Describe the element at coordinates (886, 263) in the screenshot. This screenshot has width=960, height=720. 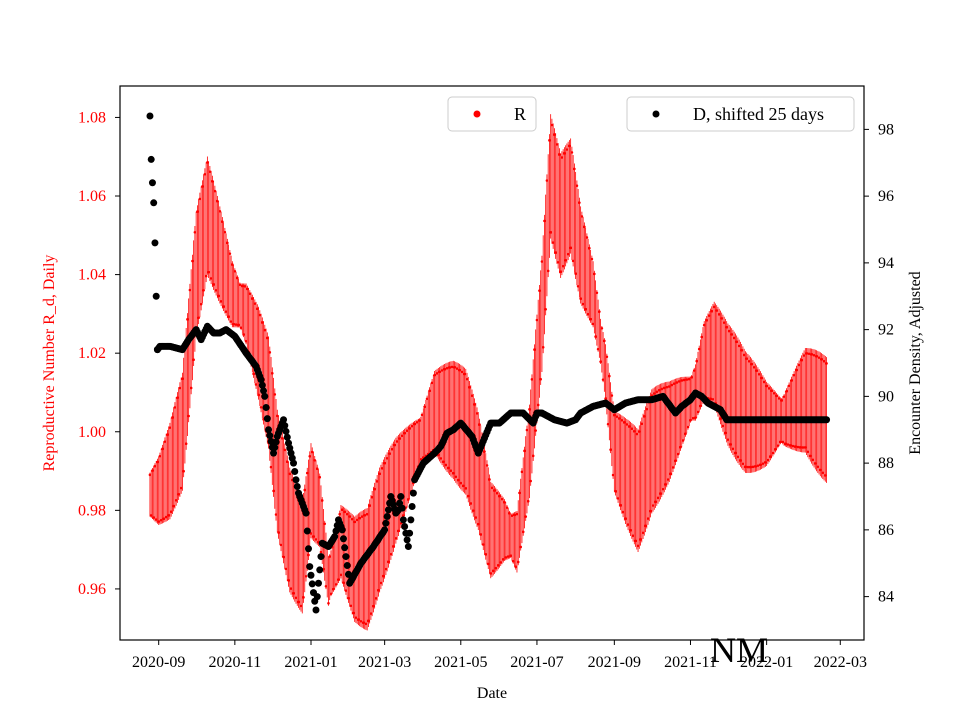
I see `right-y-tick-label: 94` at that location.